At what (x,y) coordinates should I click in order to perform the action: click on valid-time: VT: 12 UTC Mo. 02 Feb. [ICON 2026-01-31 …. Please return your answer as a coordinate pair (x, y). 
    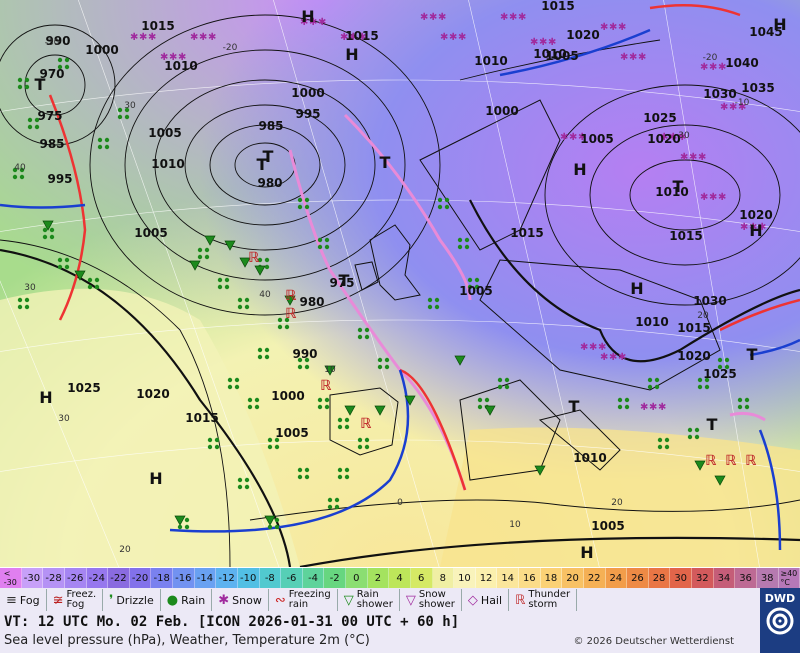
    Looking at the image, I should click on (232, 622).